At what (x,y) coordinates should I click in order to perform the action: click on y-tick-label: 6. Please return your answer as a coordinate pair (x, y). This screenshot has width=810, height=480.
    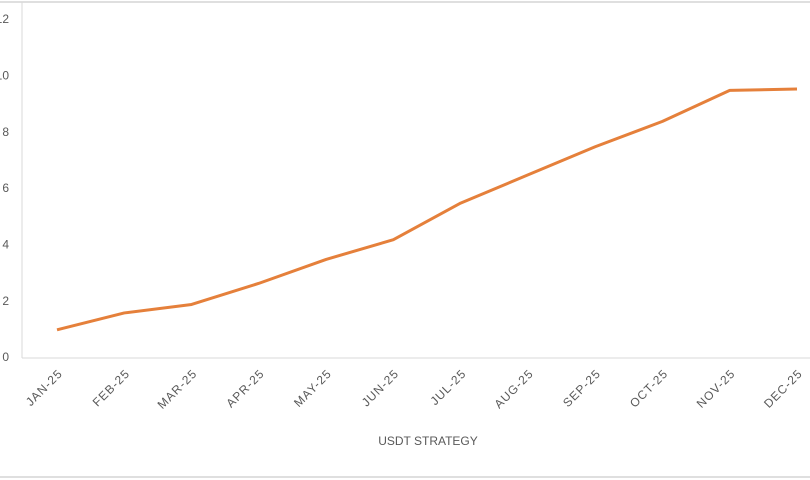
    Looking at the image, I should click on (5, 188).